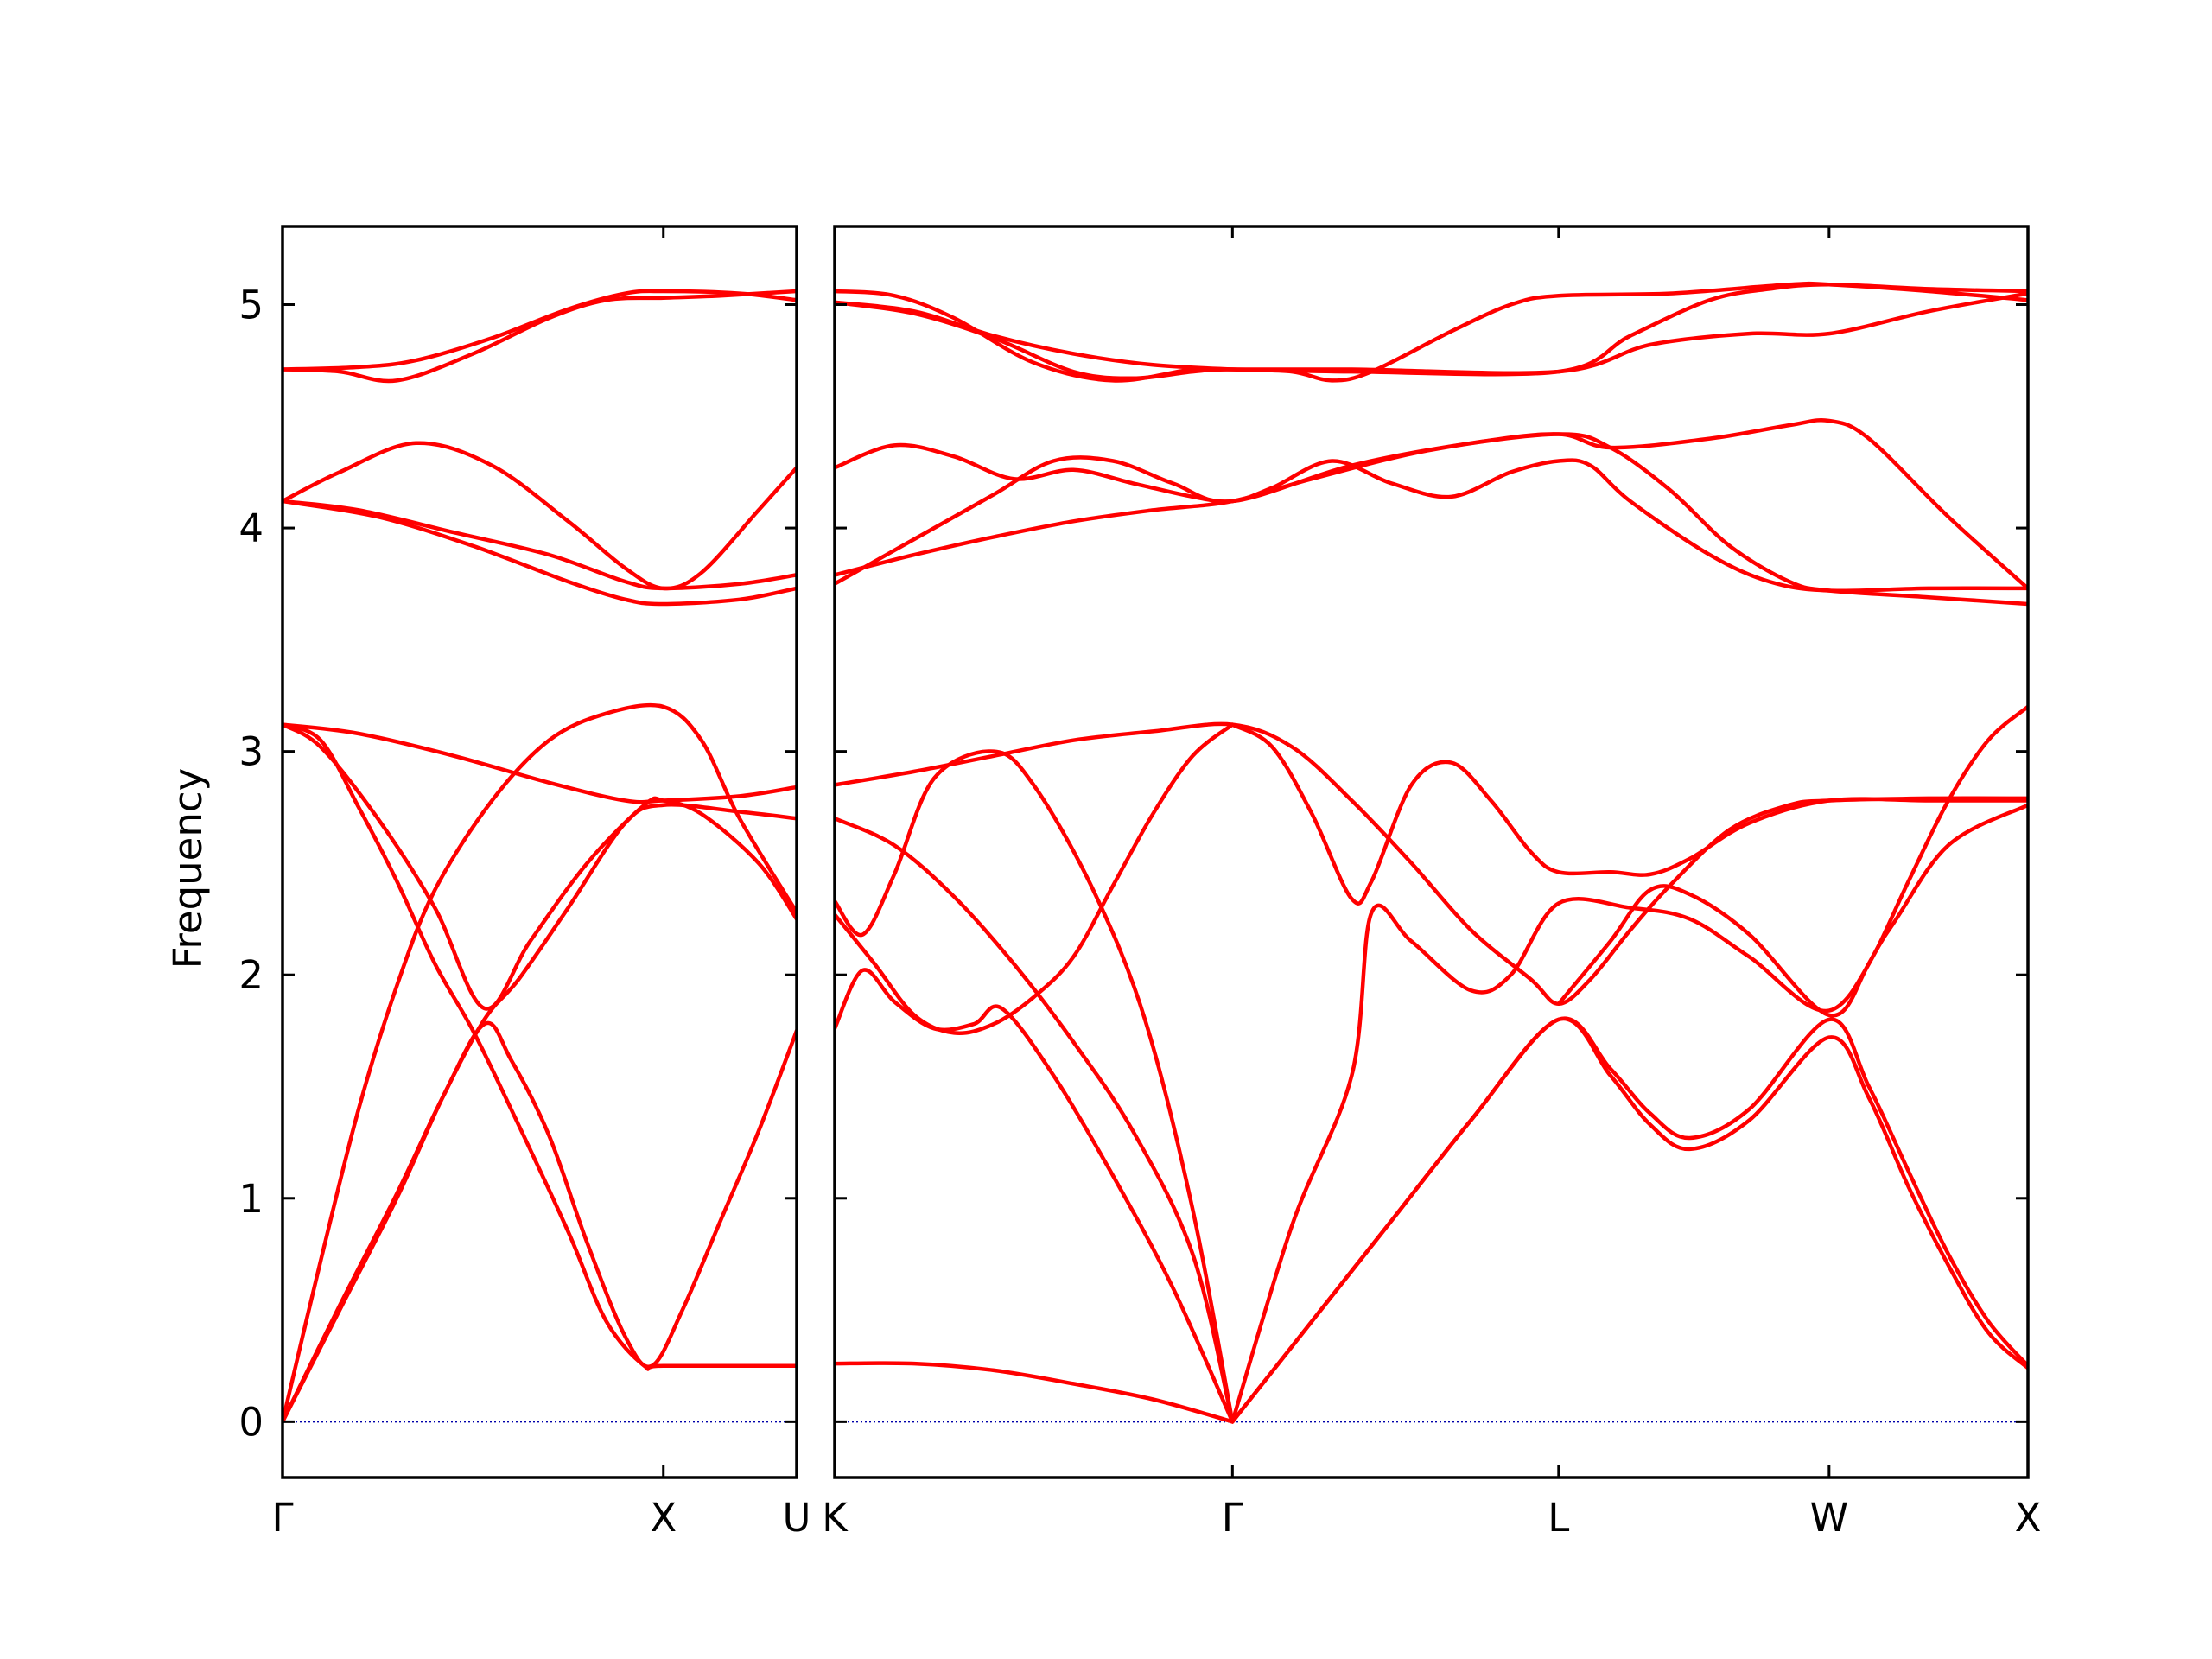 Image resolution: width=2212 pixels, height=1659 pixels. What do you see at coordinates (251, 305) in the screenshot?
I see `y-tick-label: 5` at bounding box center [251, 305].